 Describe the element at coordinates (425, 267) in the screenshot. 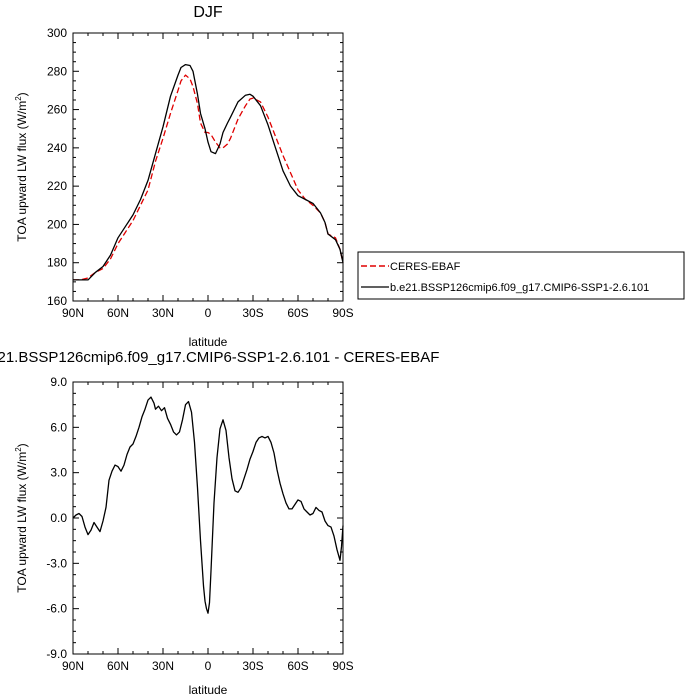

I see `chart-djf-legend-label-ceres: CERES-EBAF` at that location.